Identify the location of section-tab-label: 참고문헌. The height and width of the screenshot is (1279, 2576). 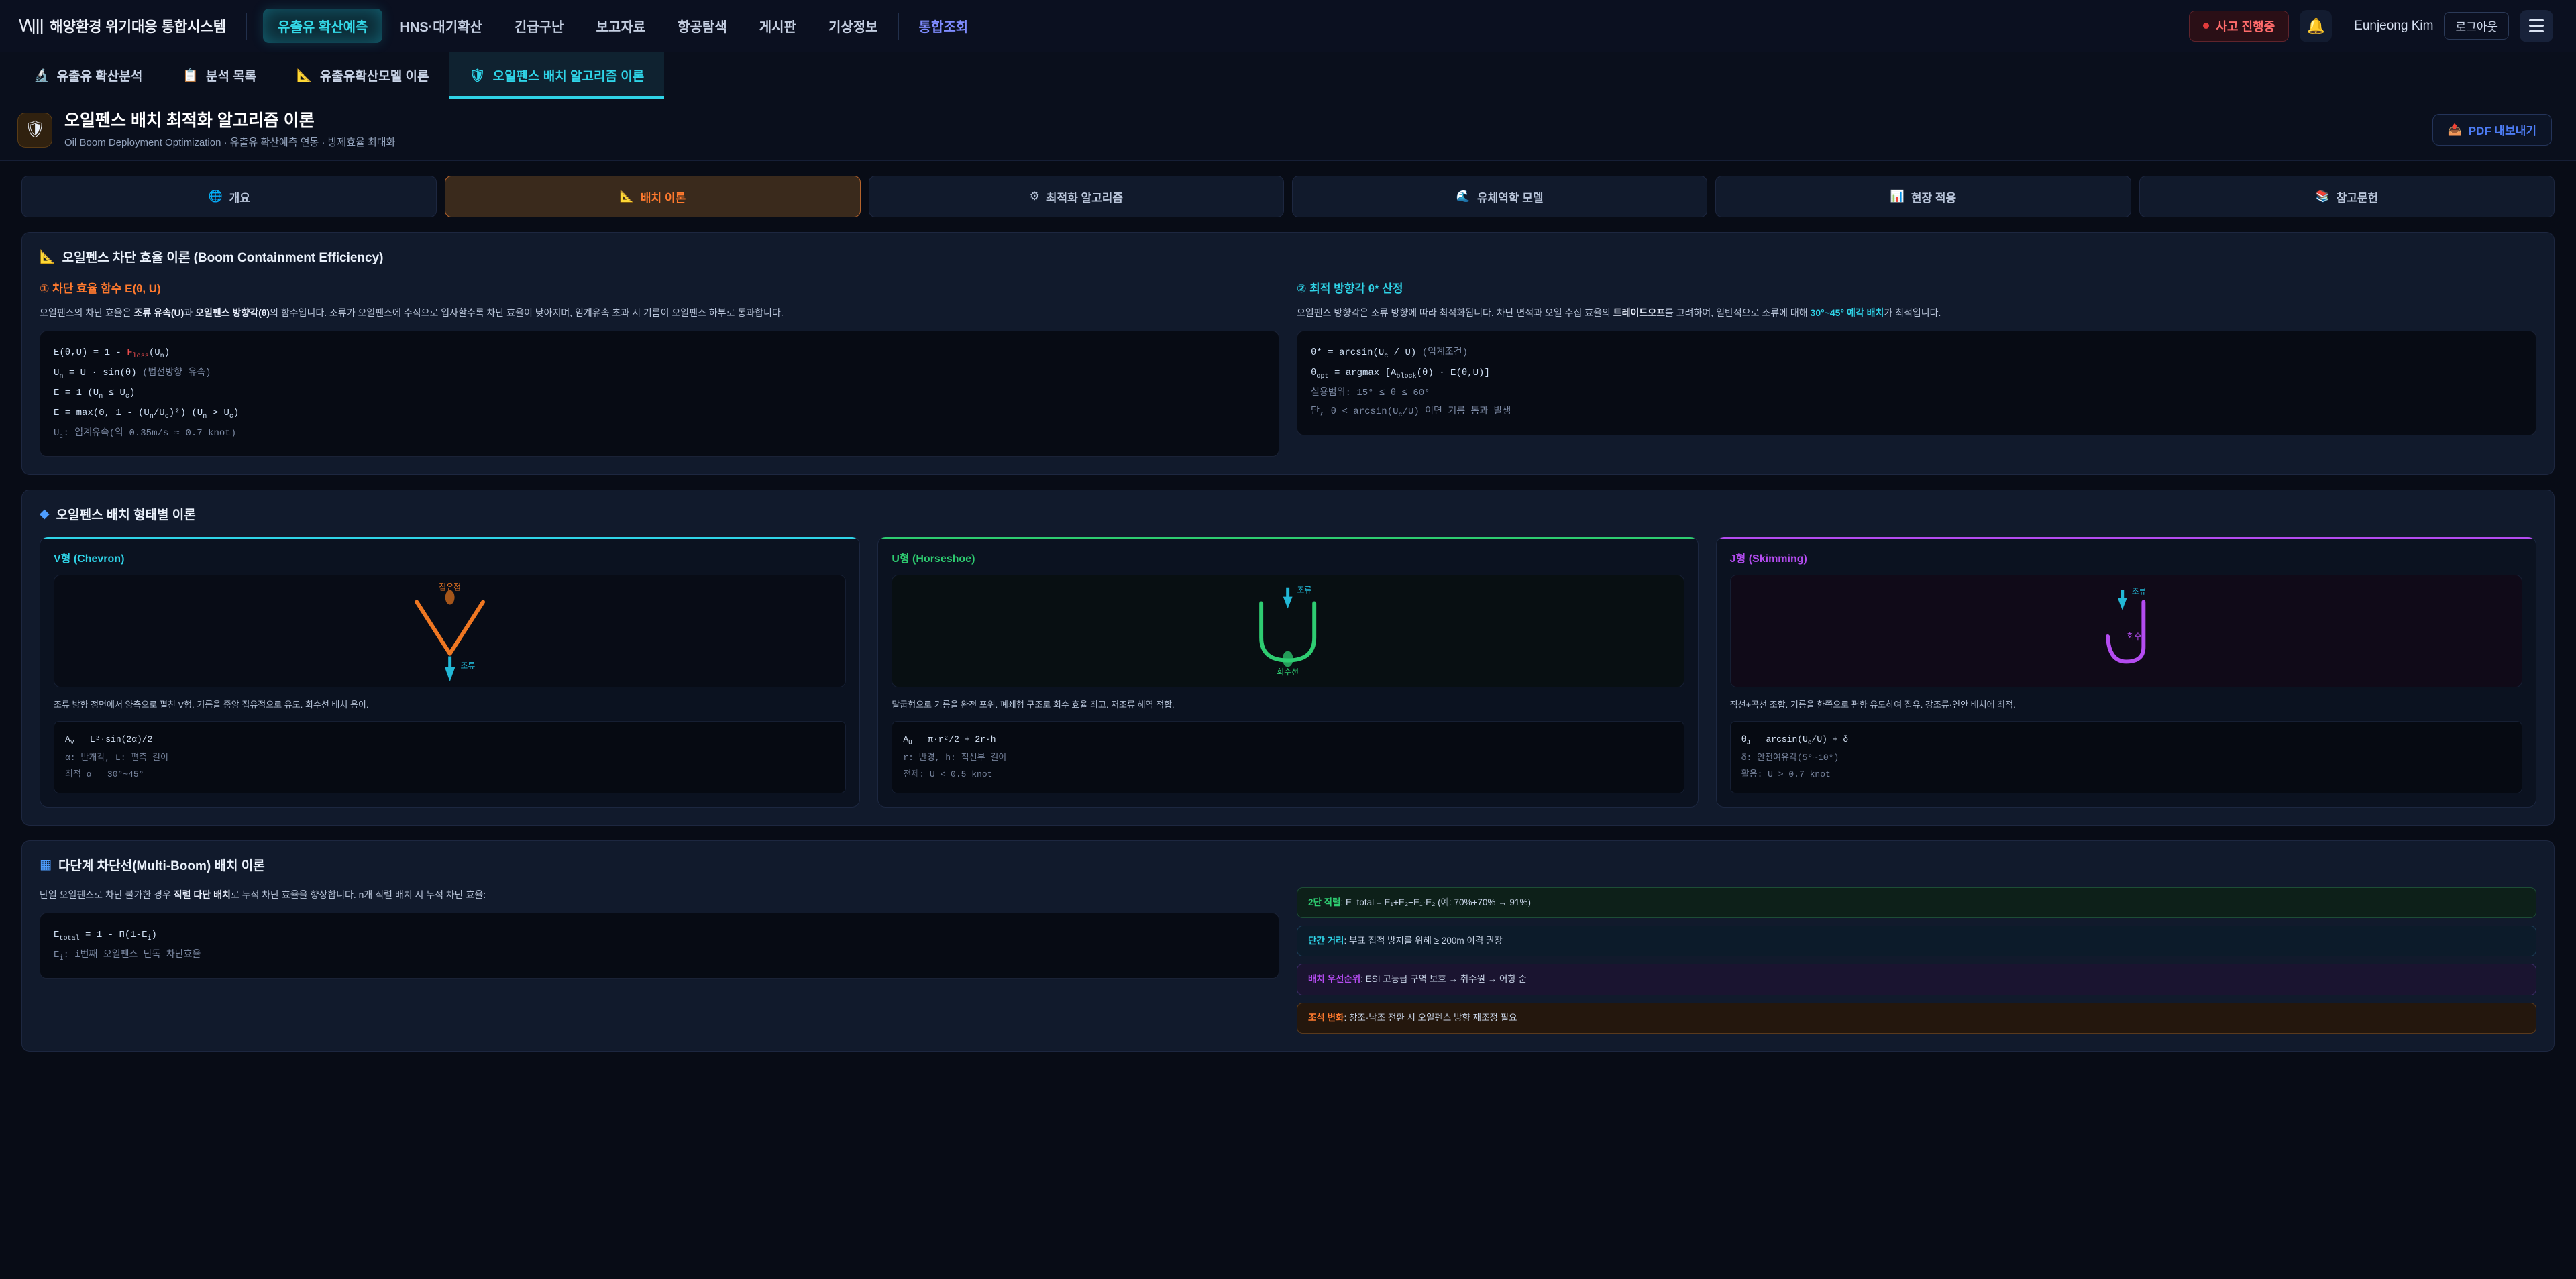
(2357, 198).